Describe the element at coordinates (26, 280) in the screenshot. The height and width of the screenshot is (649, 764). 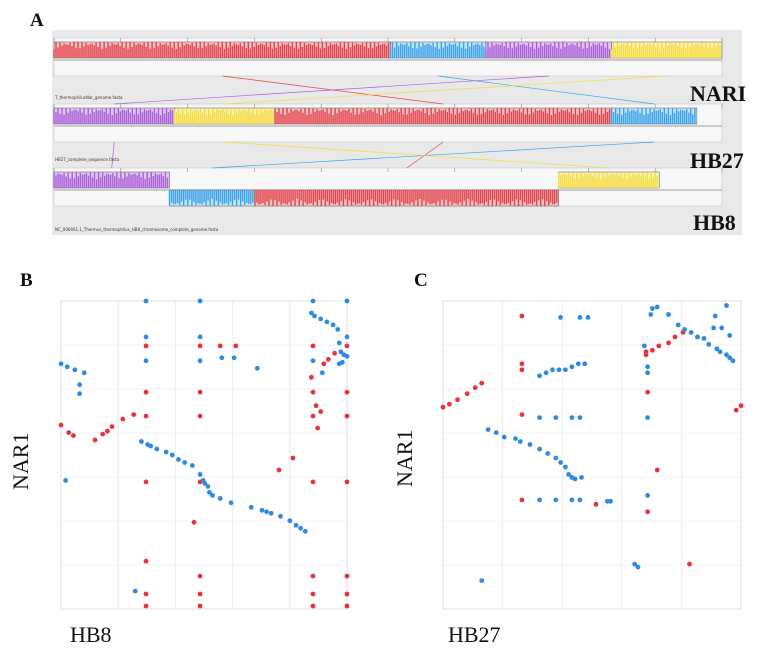
I see `panel-b-letter: B` at that location.